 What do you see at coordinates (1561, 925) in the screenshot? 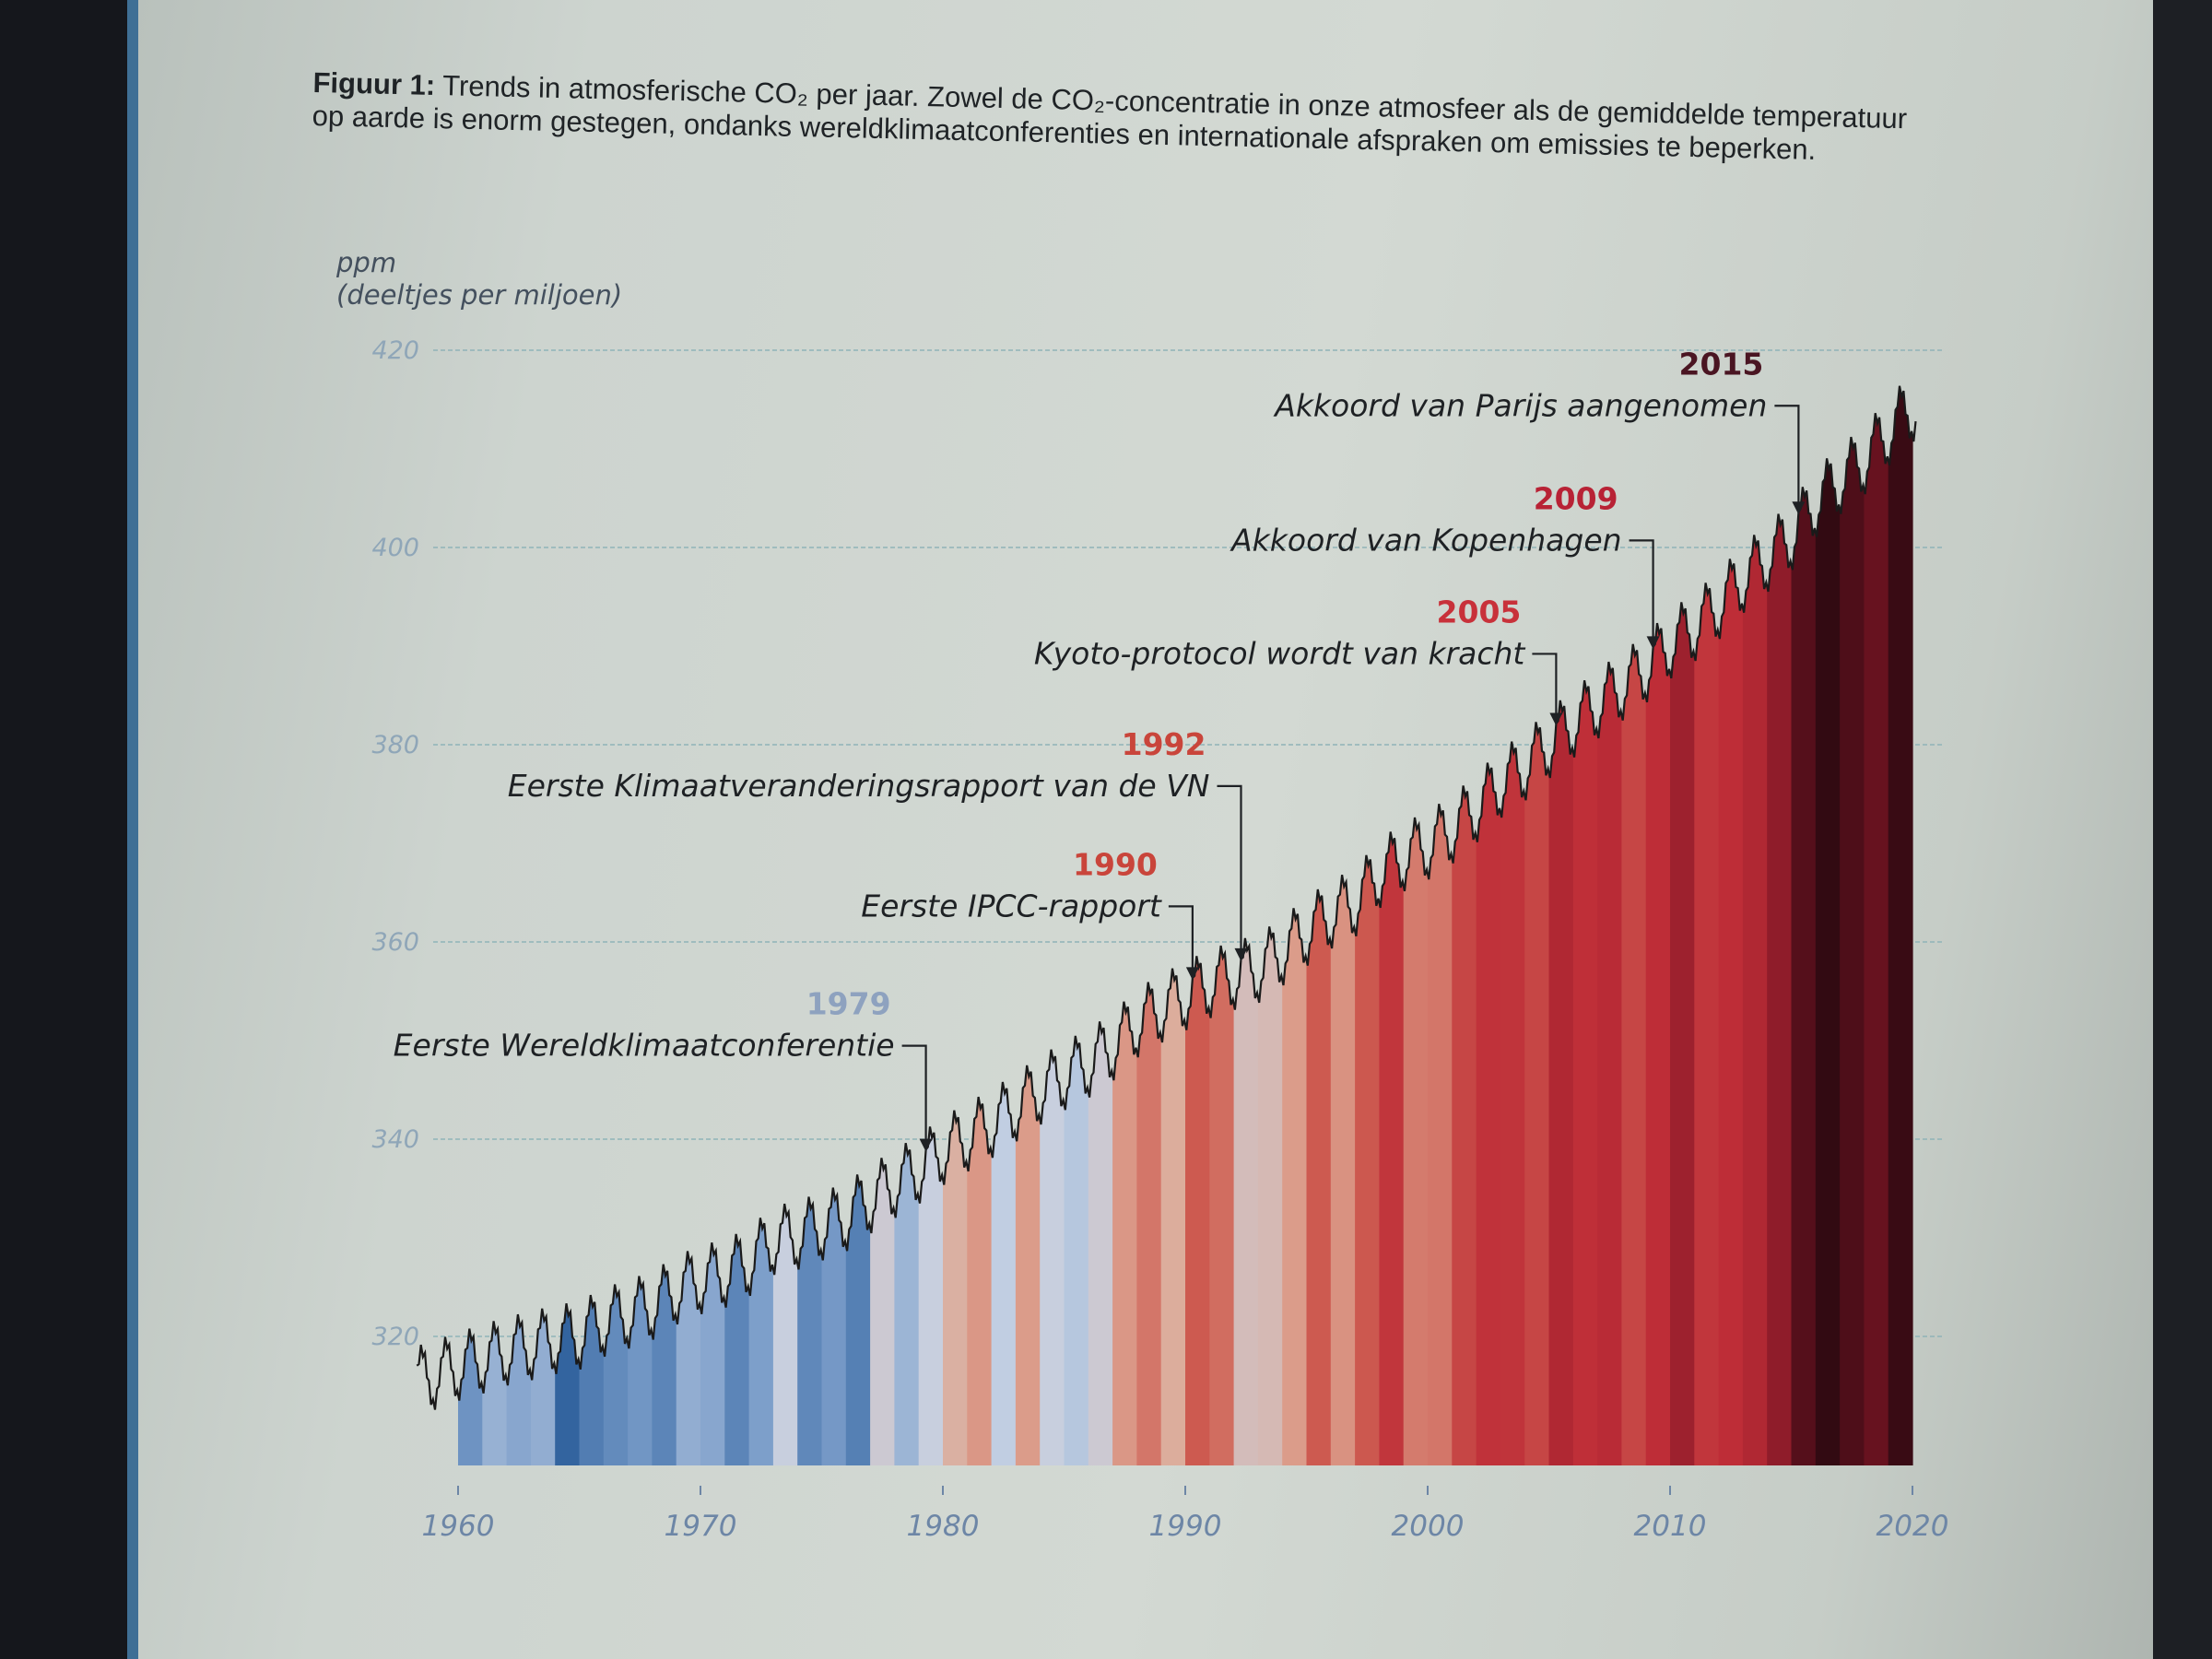
I see `temperature-stripe-2005` at bounding box center [1561, 925].